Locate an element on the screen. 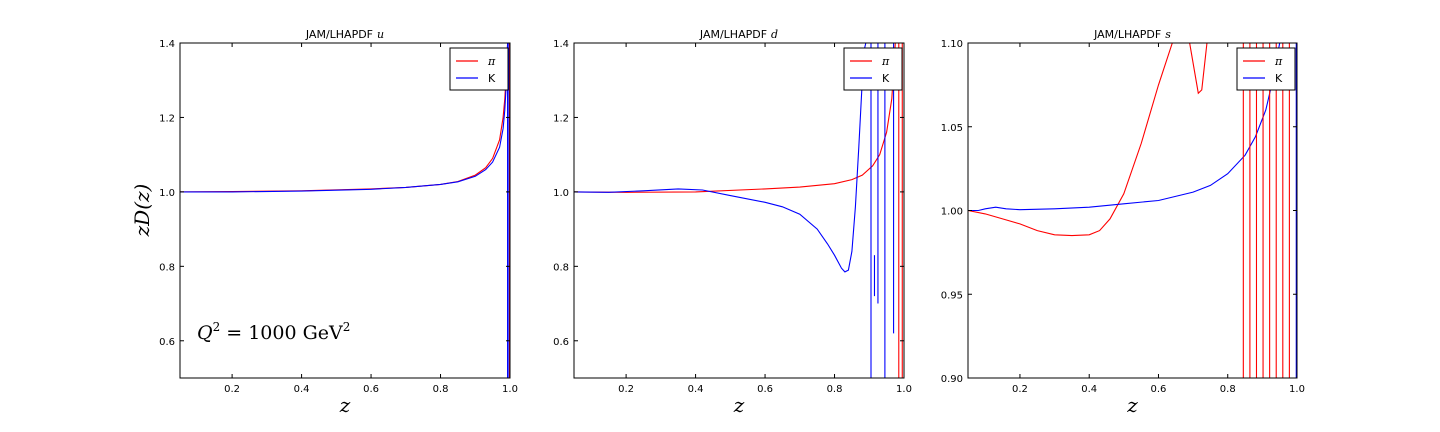 The height and width of the screenshot is (432, 1440). y-tick-label: 1.05 is located at coordinates (952, 128).